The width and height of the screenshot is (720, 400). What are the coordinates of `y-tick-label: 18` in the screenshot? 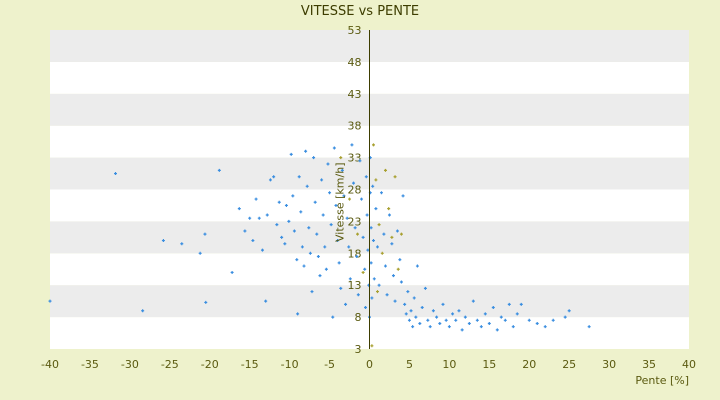 It's located at (355, 253).